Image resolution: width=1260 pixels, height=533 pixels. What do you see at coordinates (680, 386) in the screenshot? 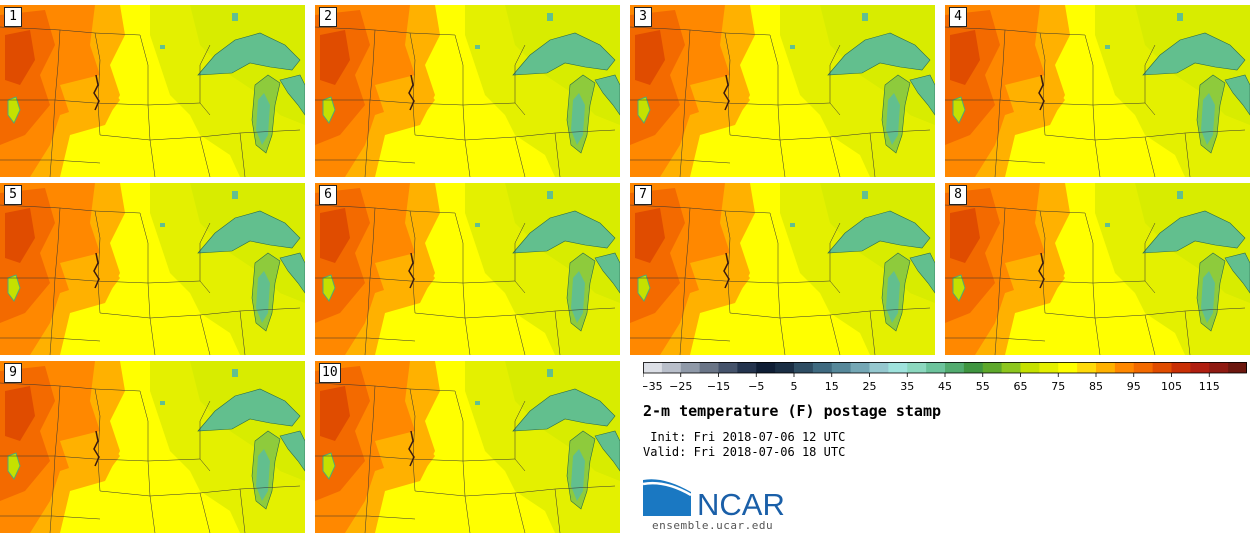
I see `colorbar-tick-label: −25` at bounding box center [680, 386].